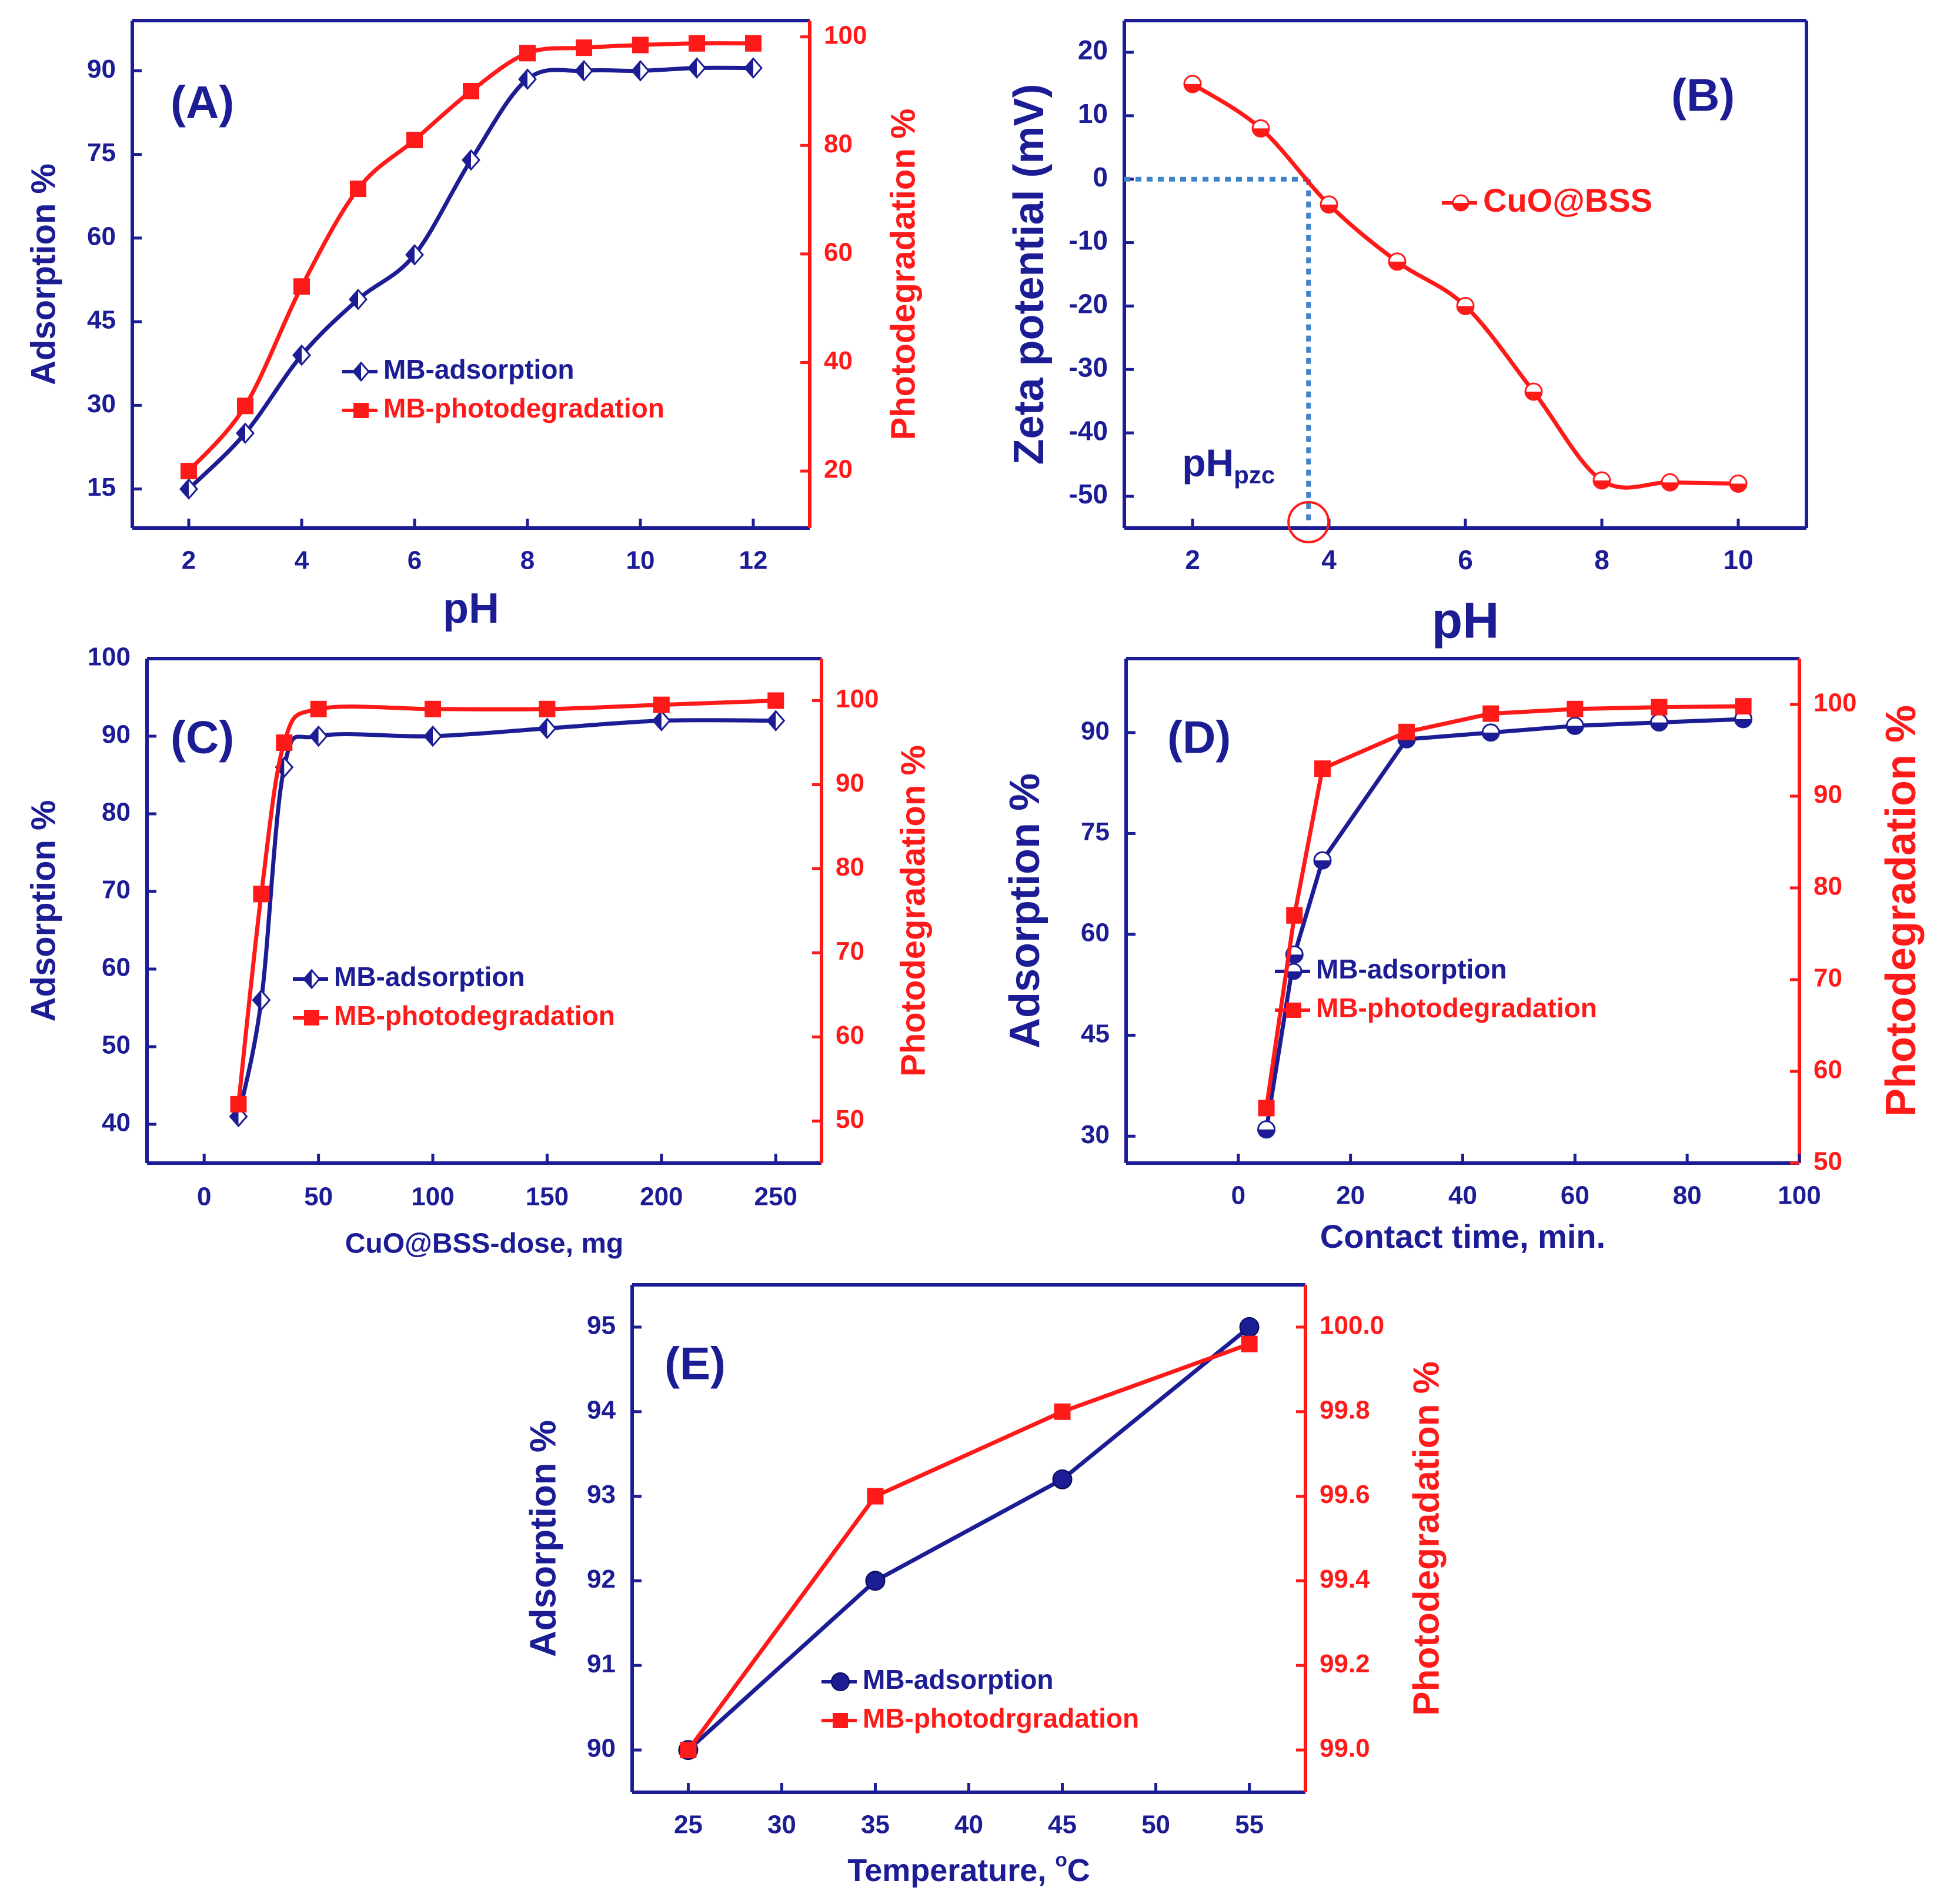 Image resolution: width=1937 pixels, height=1904 pixels. What do you see at coordinates (980, 1718) in the screenshot?
I see `legend-entry: MB-photodrgradation` at bounding box center [980, 1718].